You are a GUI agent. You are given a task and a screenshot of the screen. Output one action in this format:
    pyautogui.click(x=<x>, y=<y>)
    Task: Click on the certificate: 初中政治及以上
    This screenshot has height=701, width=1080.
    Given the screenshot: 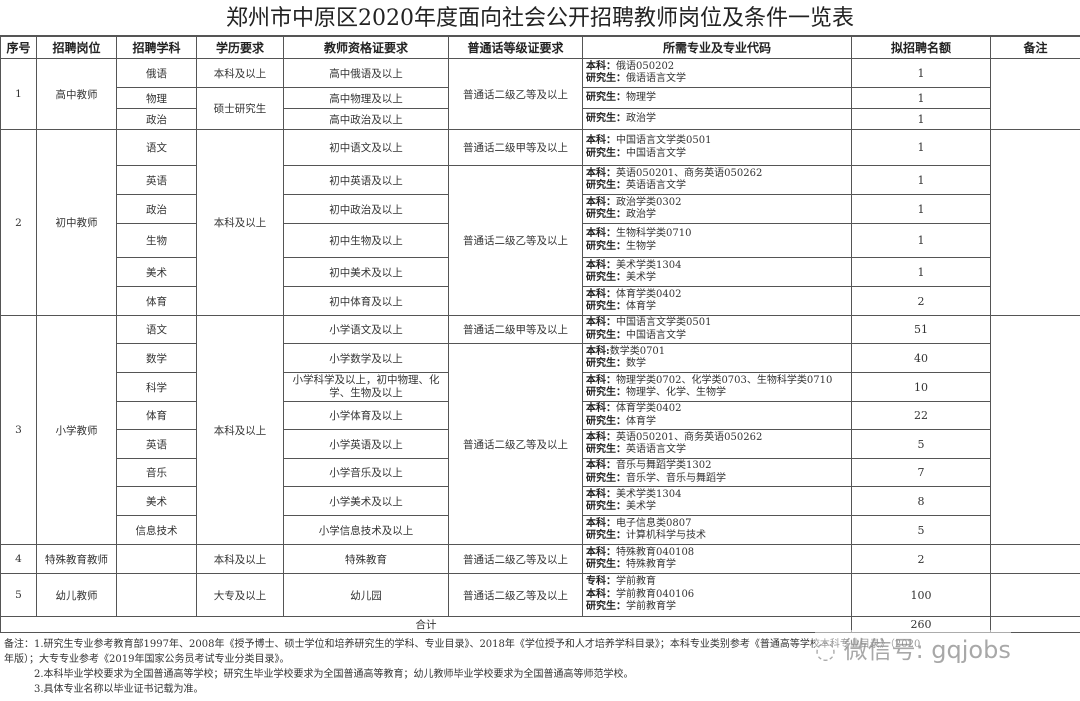 What is the action you would take?
    pyautogui.click(x=366, y=209)
    